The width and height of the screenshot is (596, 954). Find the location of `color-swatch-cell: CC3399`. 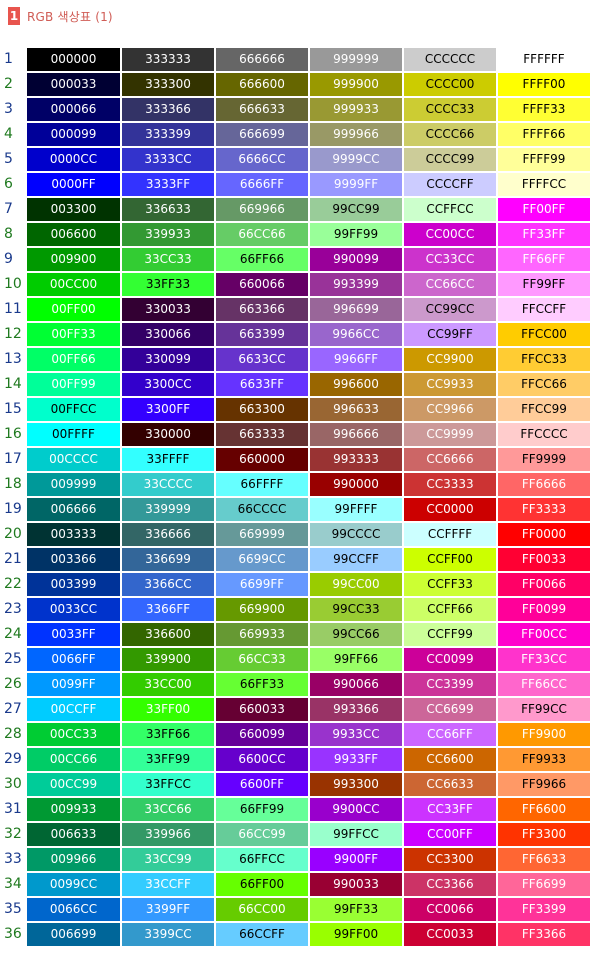

color-swatch-cell: CC3399 is located at coordinates (450, 684).